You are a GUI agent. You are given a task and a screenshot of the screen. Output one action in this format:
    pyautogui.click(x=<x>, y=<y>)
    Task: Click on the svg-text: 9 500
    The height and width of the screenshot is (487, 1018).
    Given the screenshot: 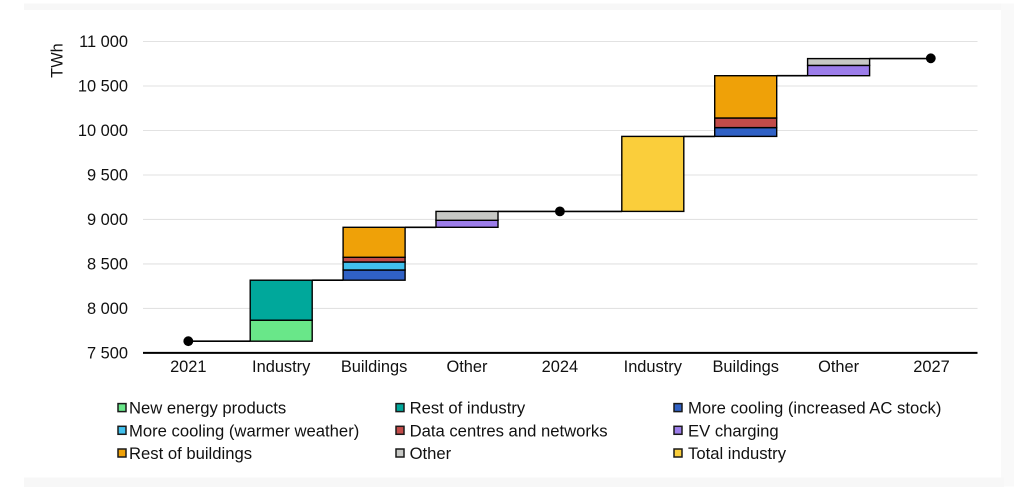 What is the action you would take?
    pyautogui.click(x=107, y=176)
    